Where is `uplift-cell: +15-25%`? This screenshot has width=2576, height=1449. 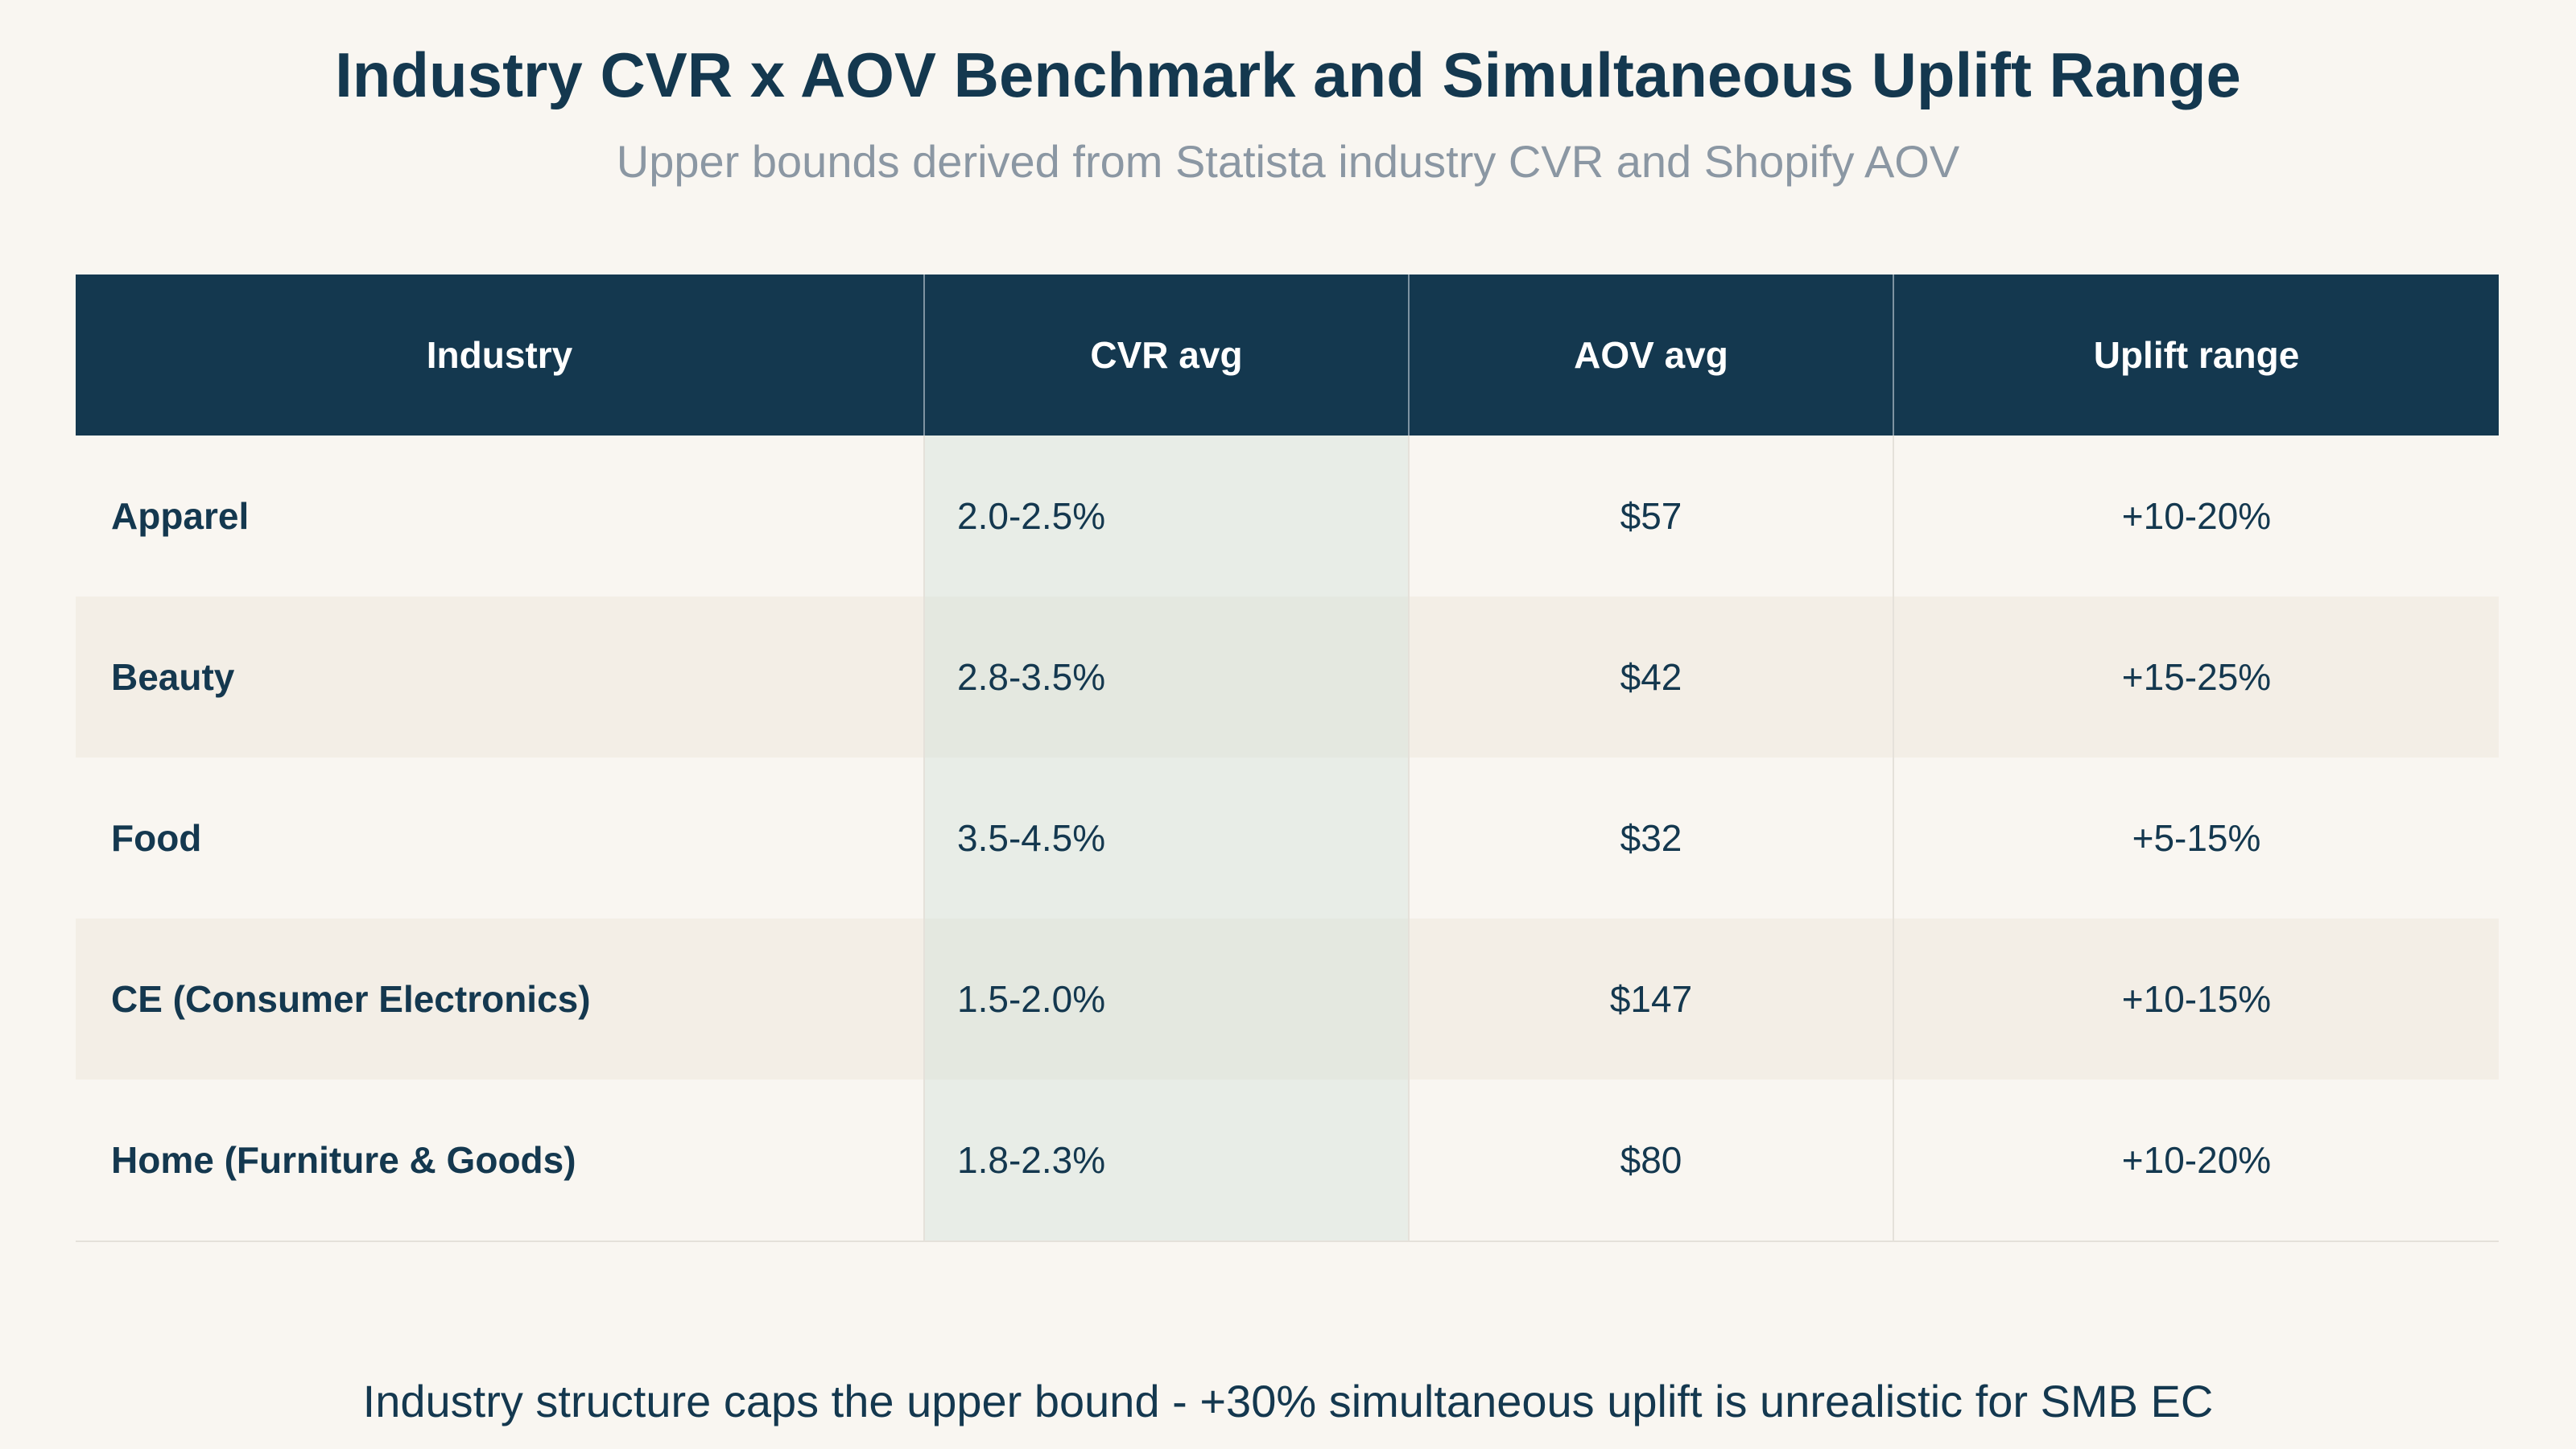 uplift-cell: +15-25% is located at coordinates (2196, 677).